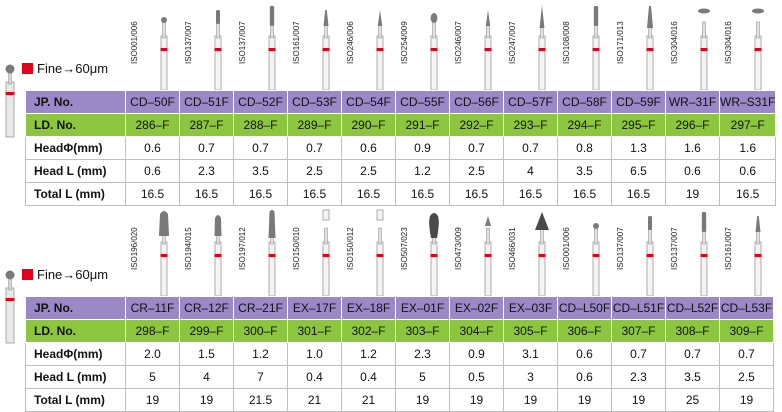  Describe the element at coordinates (422, 331) in the screenshot. I see `table-cell: 303–F` at that location.